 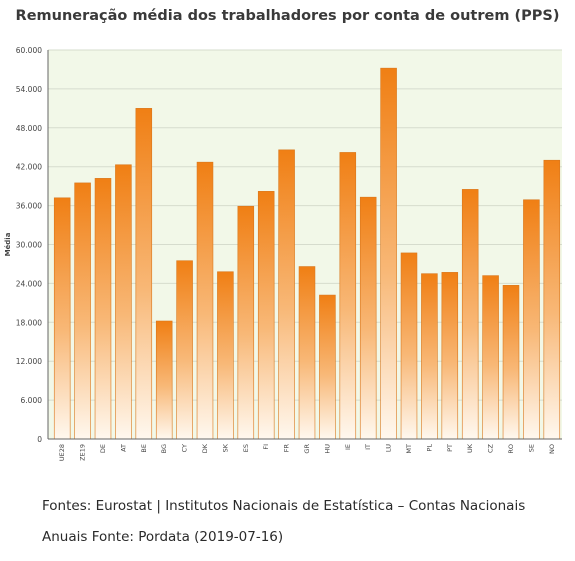 I want to click on bar-dk, so click(x=205, y=300).